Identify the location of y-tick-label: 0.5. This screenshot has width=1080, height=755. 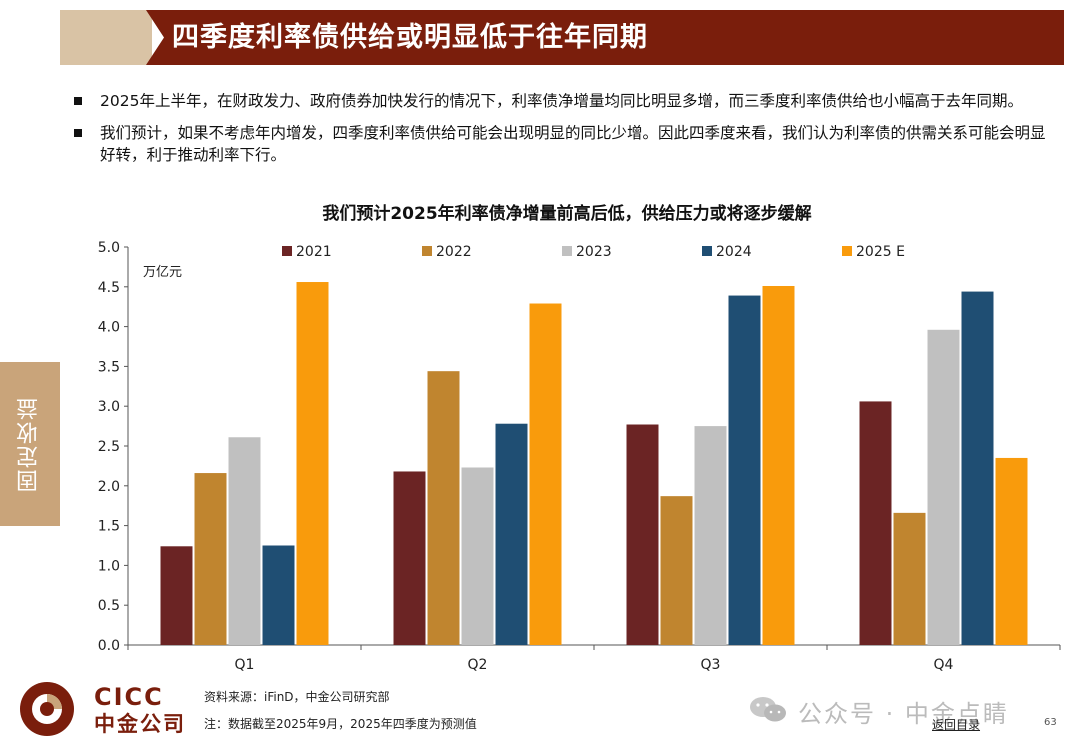
(109, 606).